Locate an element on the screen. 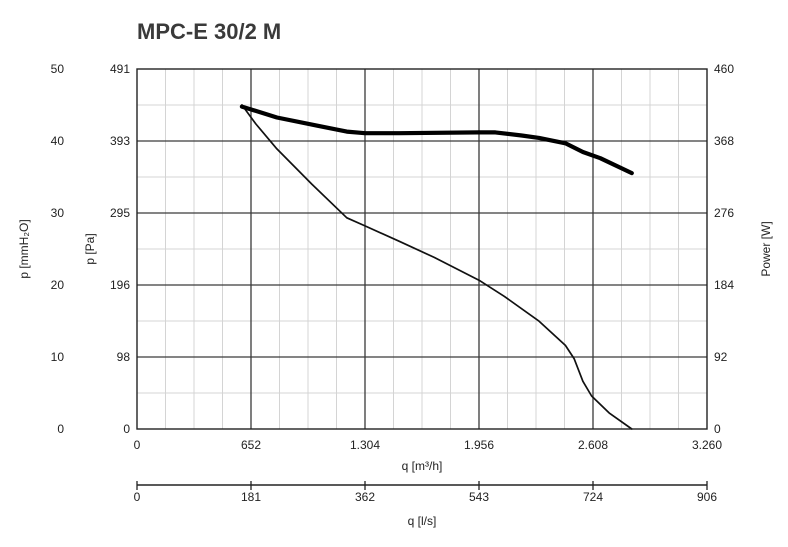 Image resolution: width=788 pixels, height=547 pixels. y-left-inner-tick-label: 196 is located at coordinates (120, 285).